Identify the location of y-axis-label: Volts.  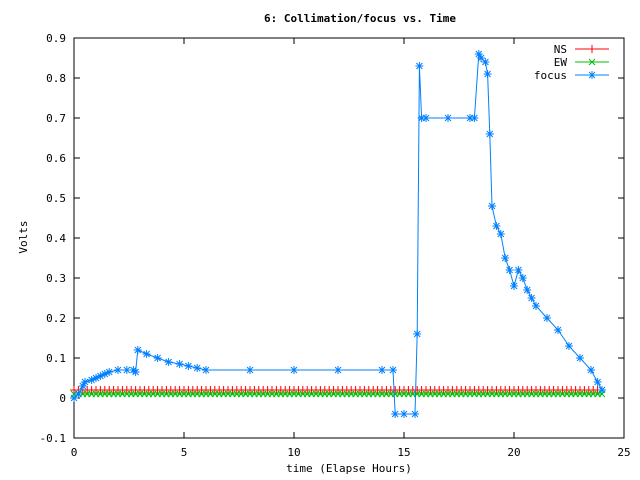
(23, 236).